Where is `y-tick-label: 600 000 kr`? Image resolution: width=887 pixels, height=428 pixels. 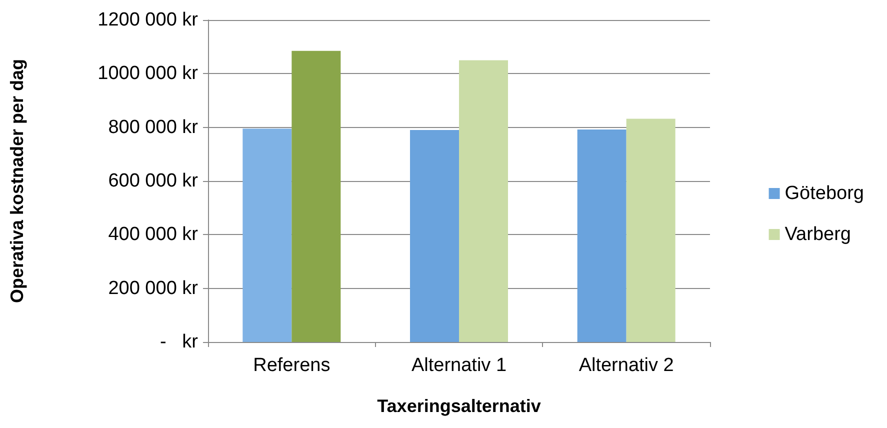
y-tick-label: 600 000 kr is located at coordinates (153, 181).